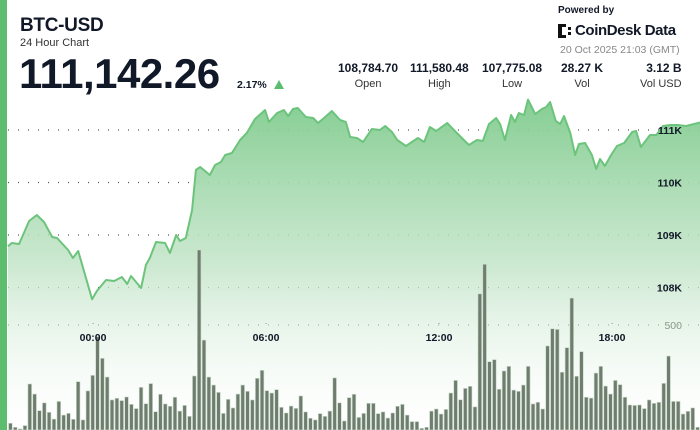 The width and height of the screenshot is (700, 430). Describe the element at coordinates (673, 326) in the screenshot. I see `volume-tick-label: 500` at that location.